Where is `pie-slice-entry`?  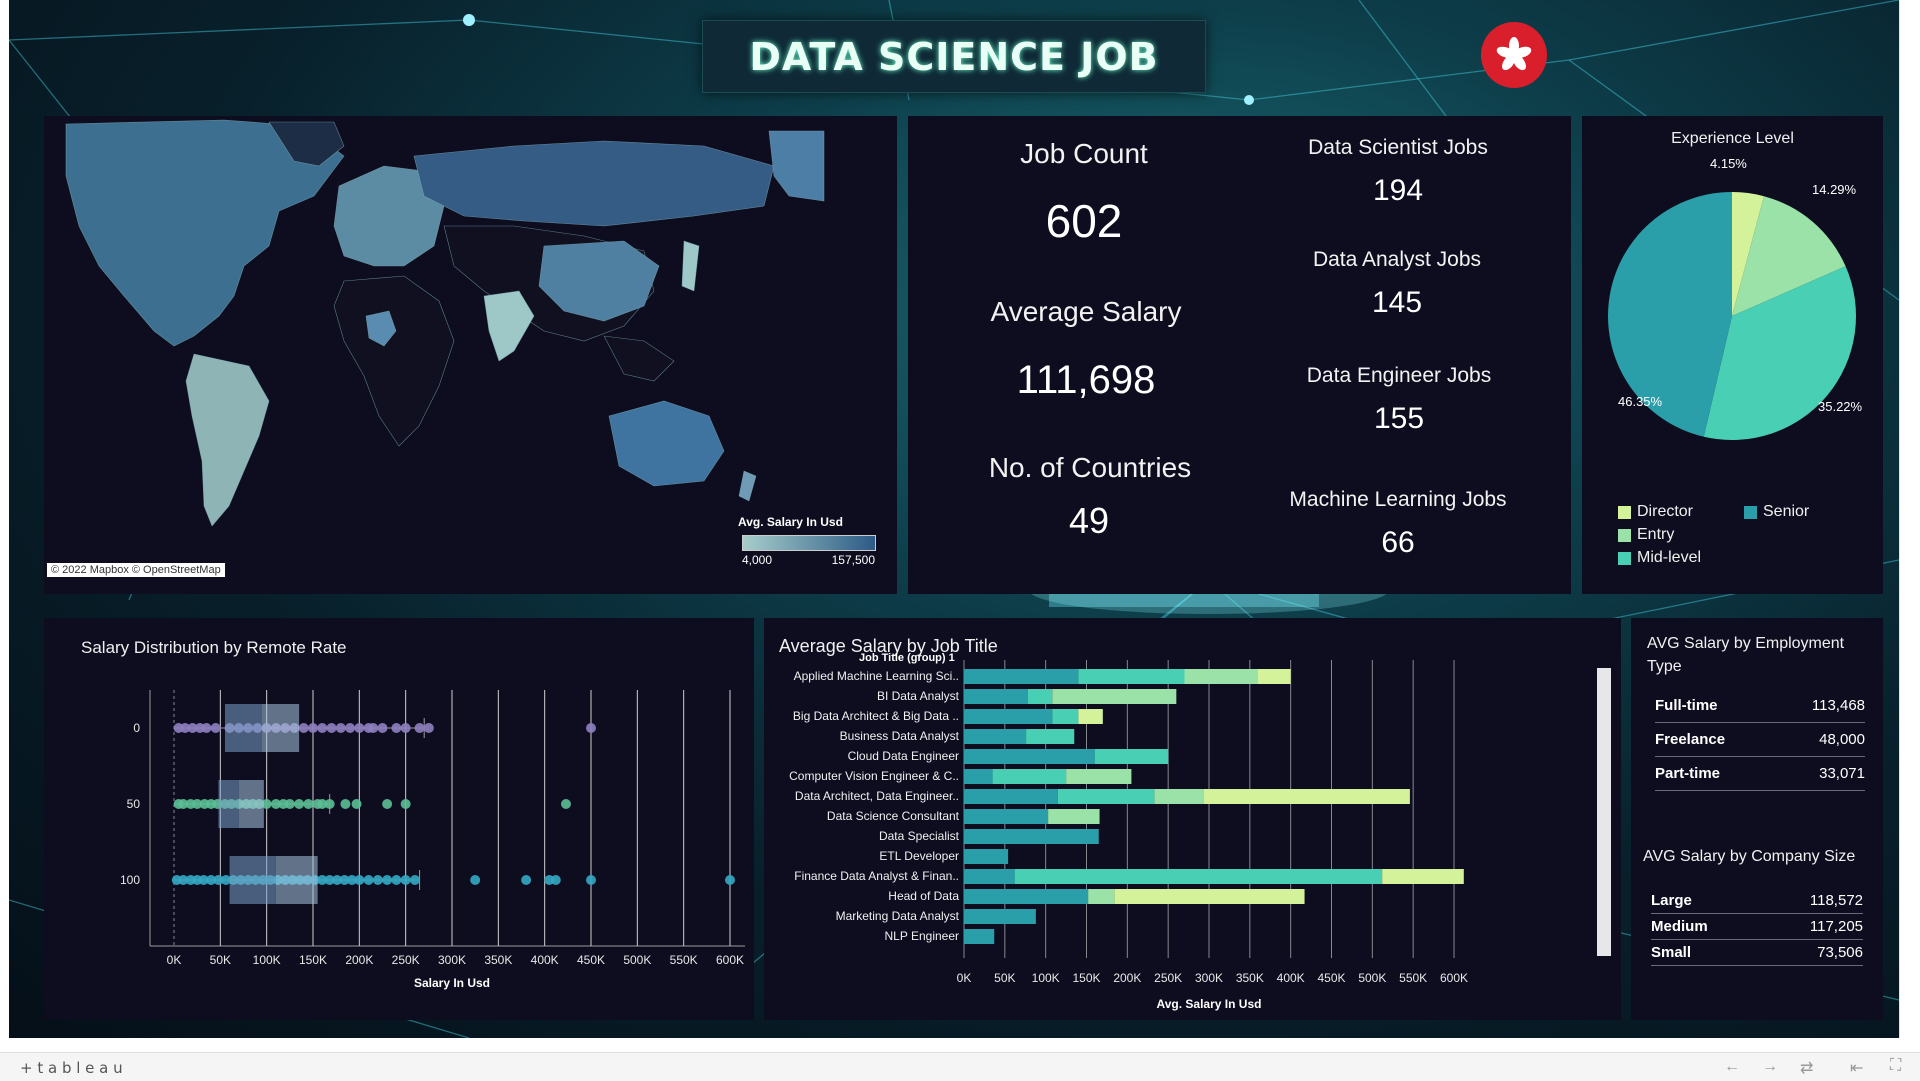 pie-slice-entry is located at coordinates (1789, 256).